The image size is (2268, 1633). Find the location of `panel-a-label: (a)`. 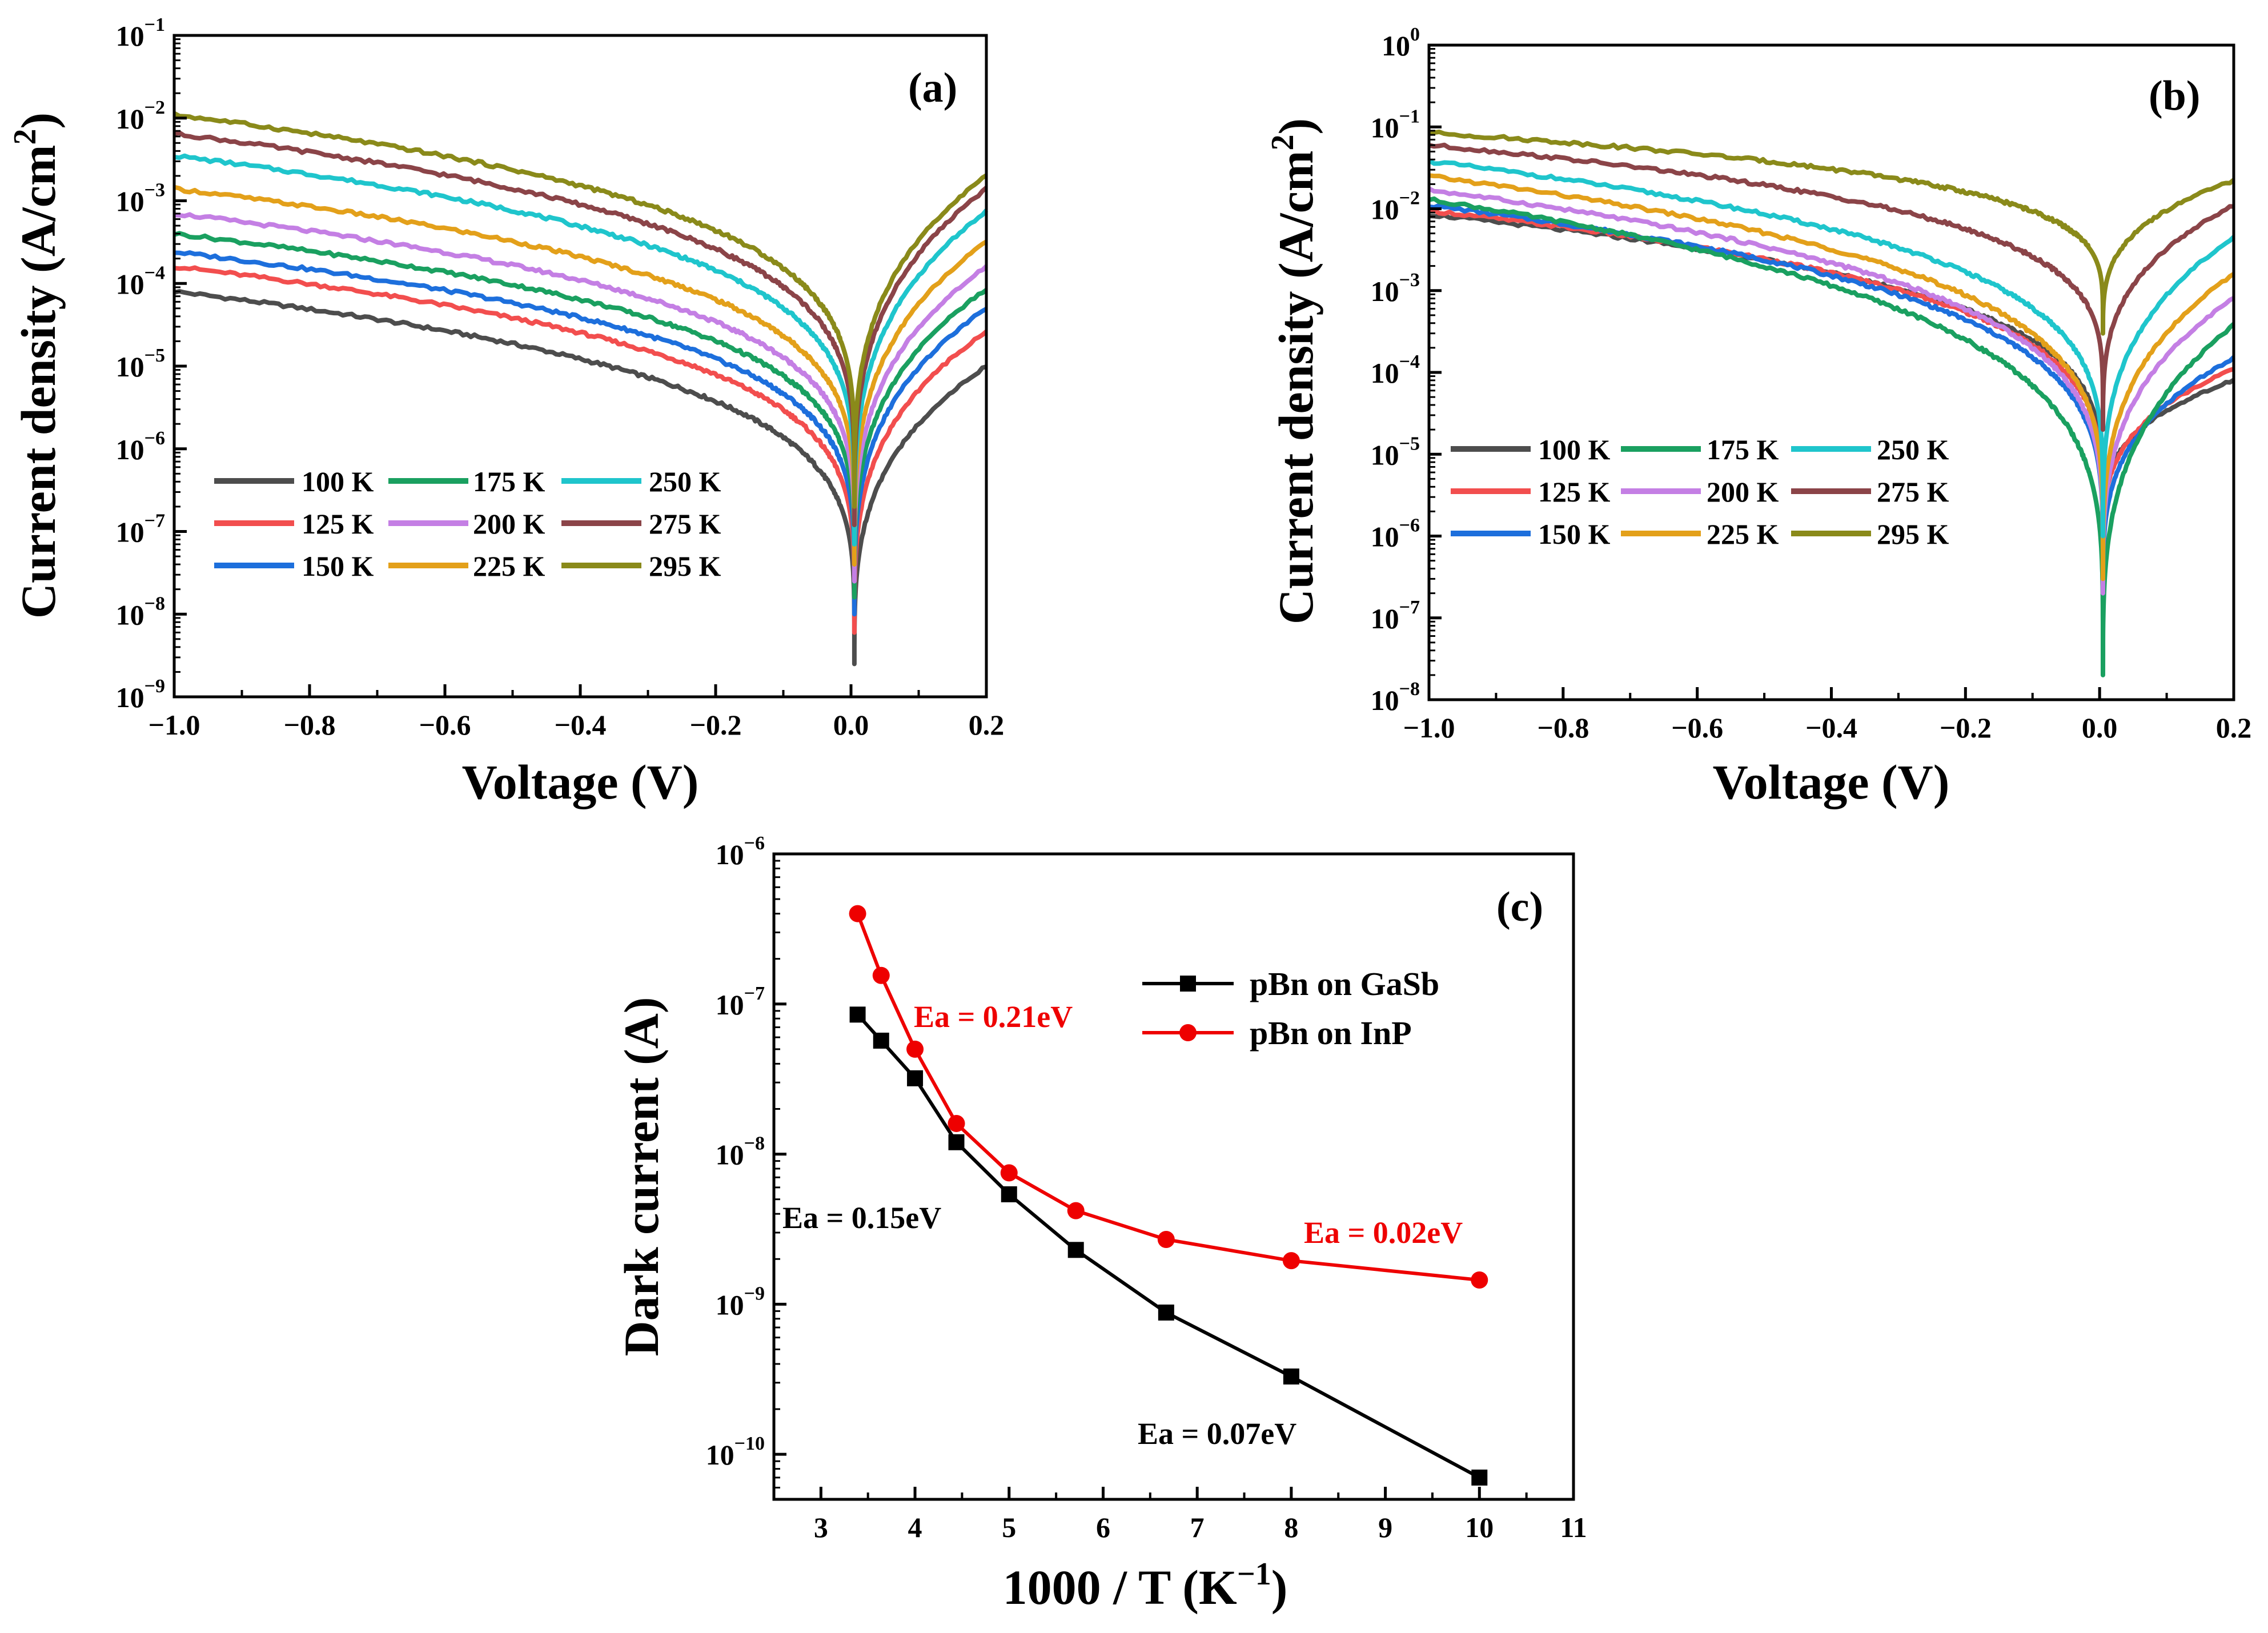

panel-a-label: (a) is located at coordinates (932, 88).